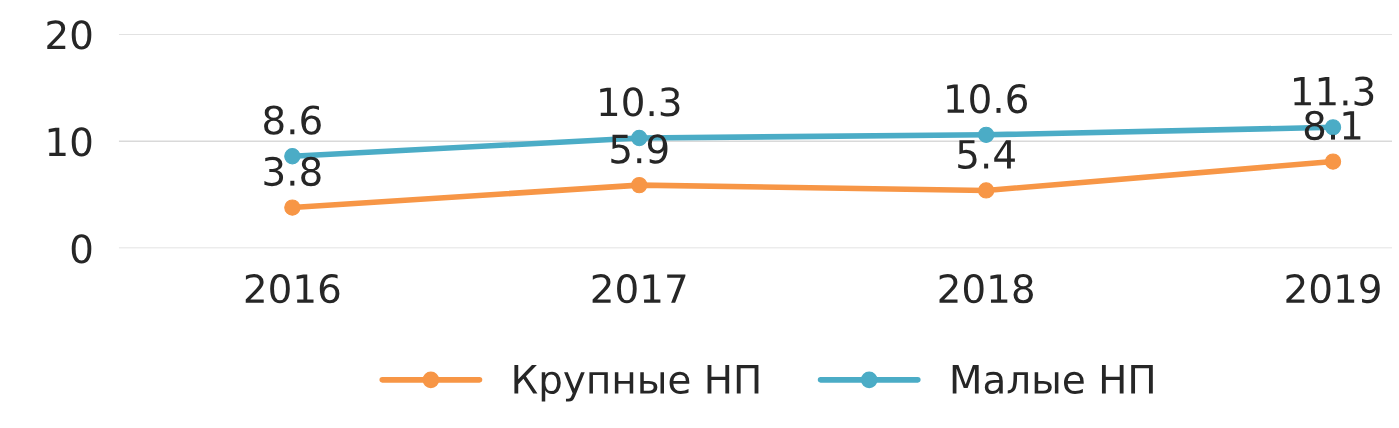 This screenshot has height=428, width=1399. Describe the element at coordinates (986, 155) in the screenshot. I see `data-label: 5.4` at that location.